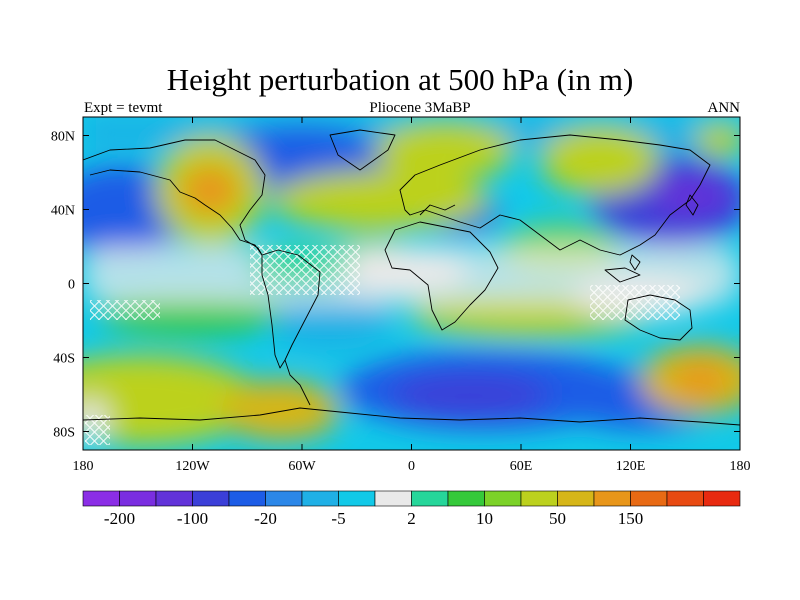 This screenshot has height=600, width=800. Describe the element at coordinates (71, 285) in the screenshot. I see `lat-tick-label: 0` at that location.